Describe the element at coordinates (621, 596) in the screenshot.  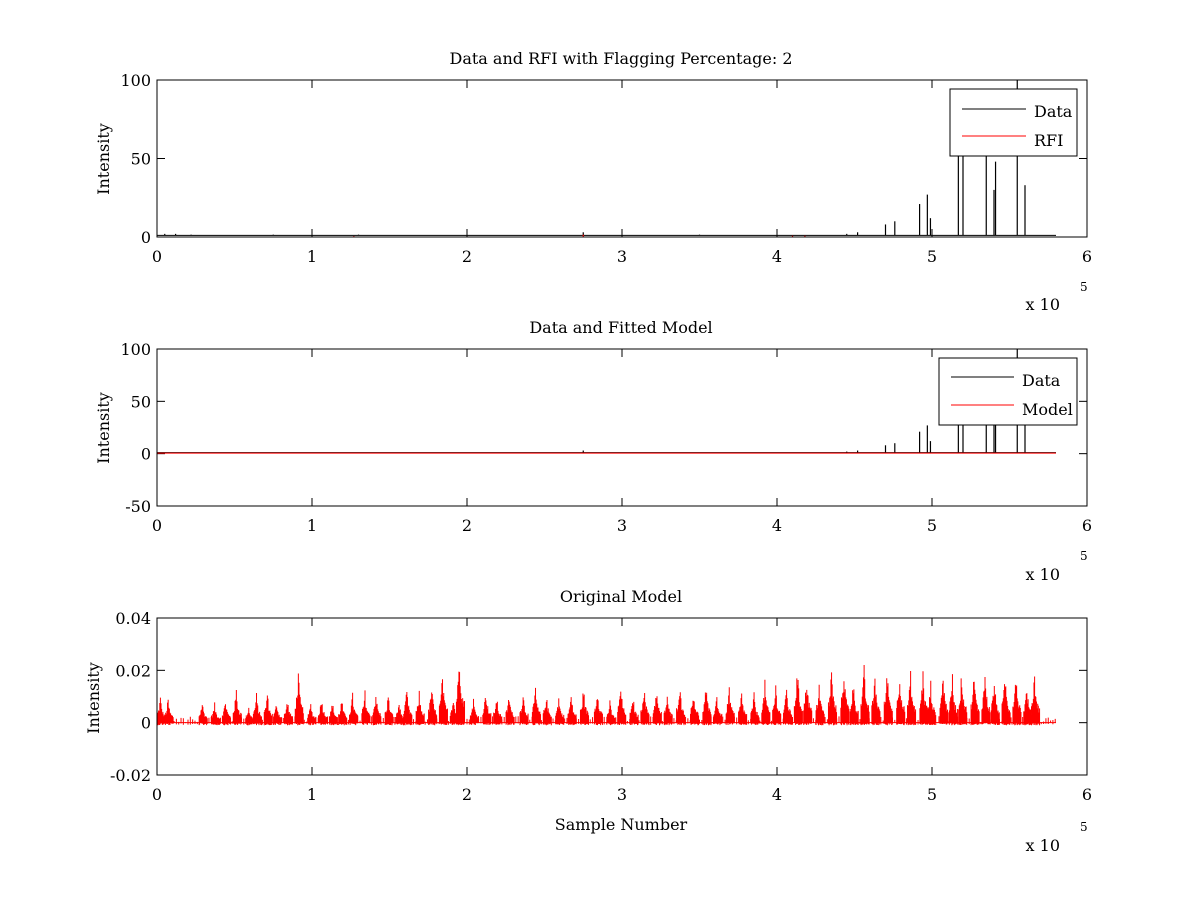
I see `panel-title: Original Model` at that location.